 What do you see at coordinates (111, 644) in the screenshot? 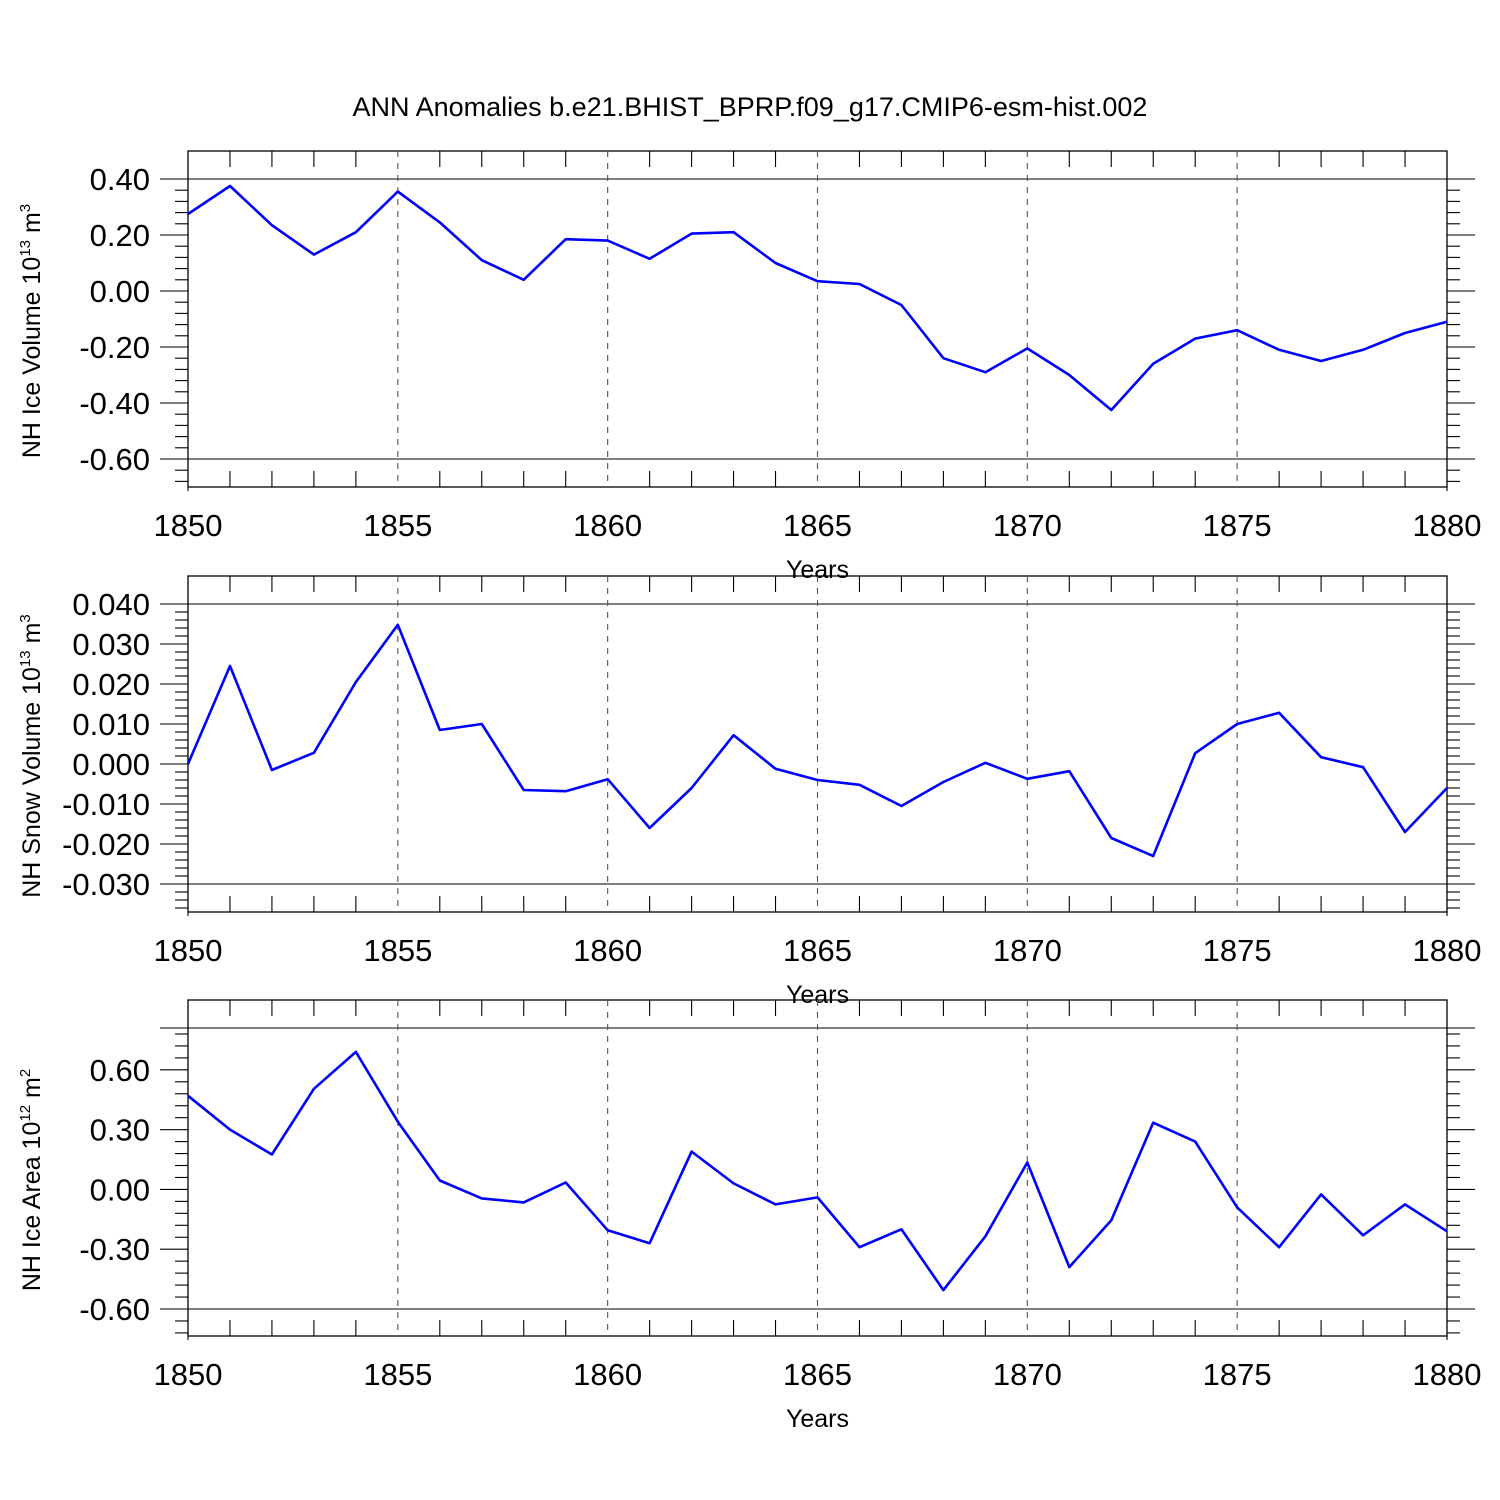
I see `y-tick-label: 0.030` at bounding box center [111, 644].